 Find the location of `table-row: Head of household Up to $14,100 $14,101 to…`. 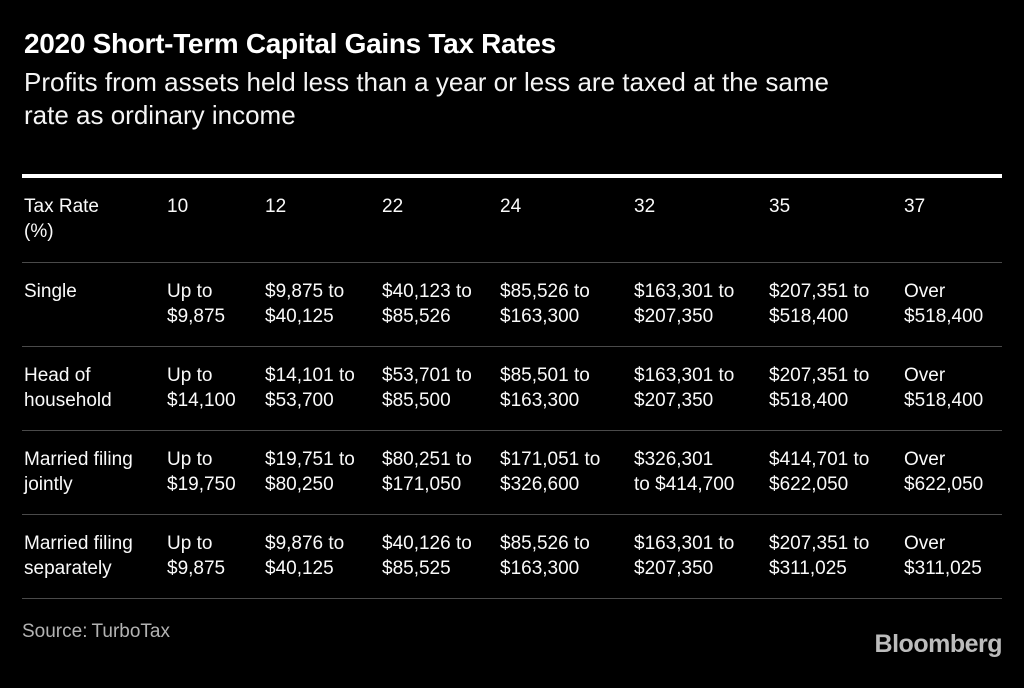

table-row: Head of household Up to $14,100 $14,101 to… is located at coordinates (512, 388).